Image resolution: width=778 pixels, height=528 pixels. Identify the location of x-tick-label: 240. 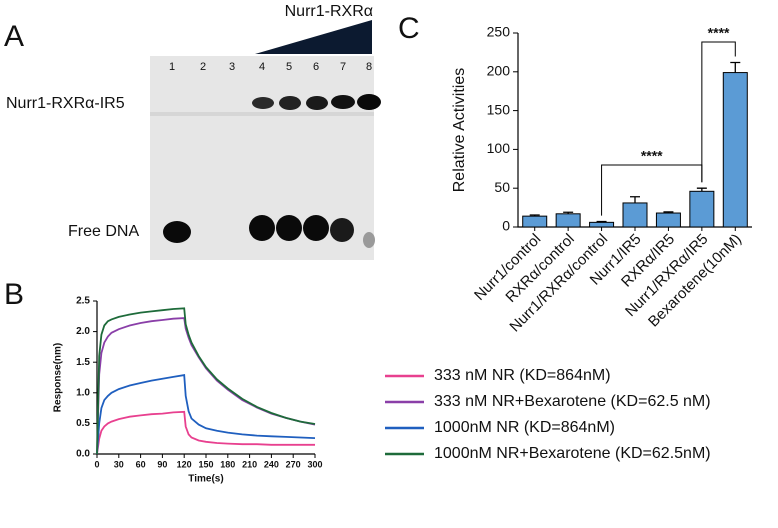
(271, 464).